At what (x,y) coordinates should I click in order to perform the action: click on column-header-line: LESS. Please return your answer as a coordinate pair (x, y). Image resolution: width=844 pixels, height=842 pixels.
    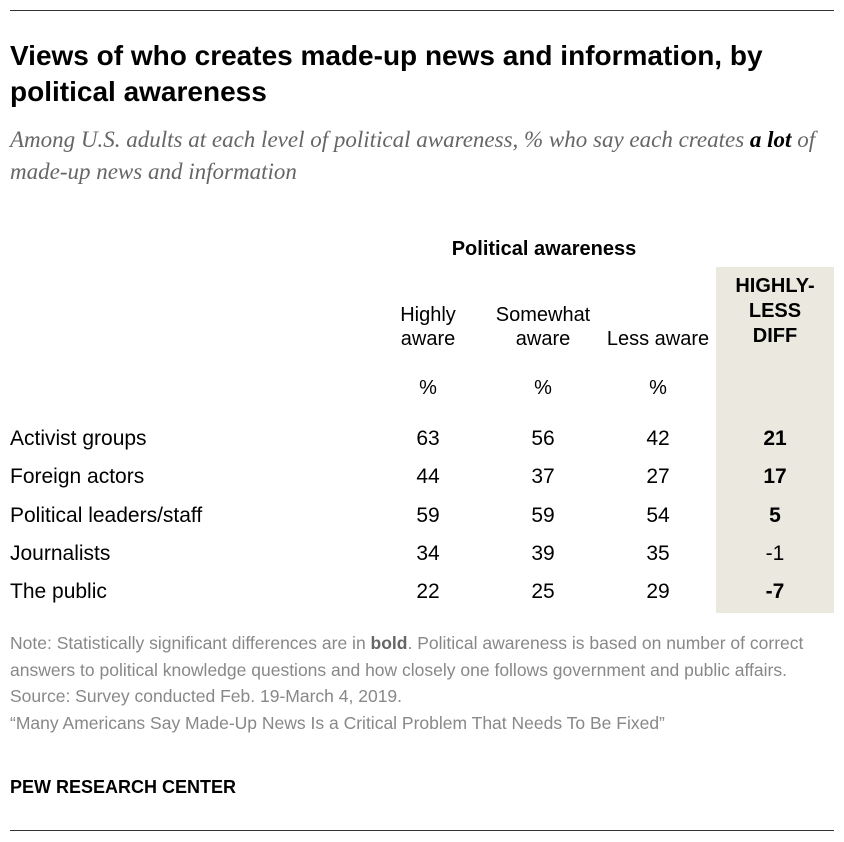
    Looking at the image, I should click on (775, 311).